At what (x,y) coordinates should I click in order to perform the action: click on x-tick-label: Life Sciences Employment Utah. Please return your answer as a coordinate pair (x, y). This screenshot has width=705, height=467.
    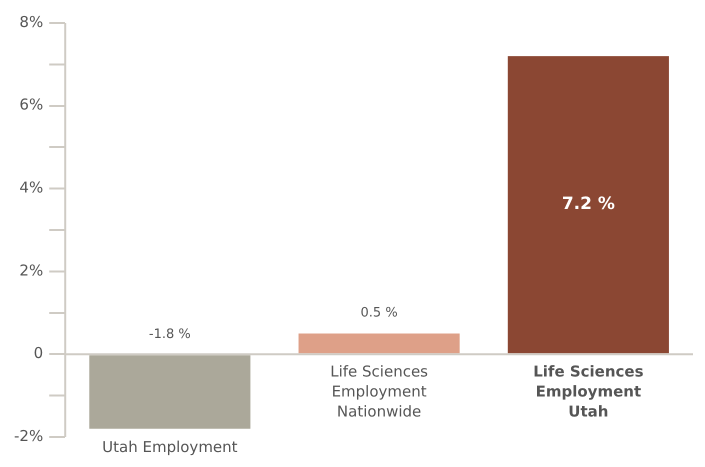
    Looking at the image, I should click on (588, 391).